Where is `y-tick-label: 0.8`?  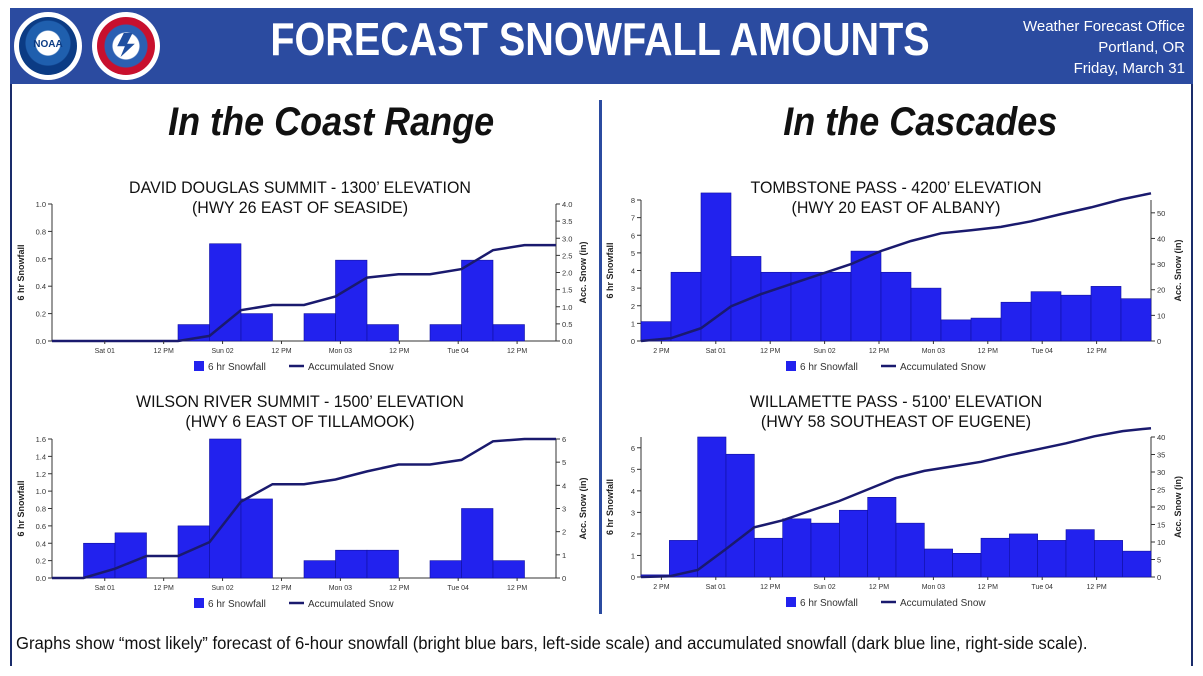 y-tick-label: 0.8 is located at coordinates (41, 231).